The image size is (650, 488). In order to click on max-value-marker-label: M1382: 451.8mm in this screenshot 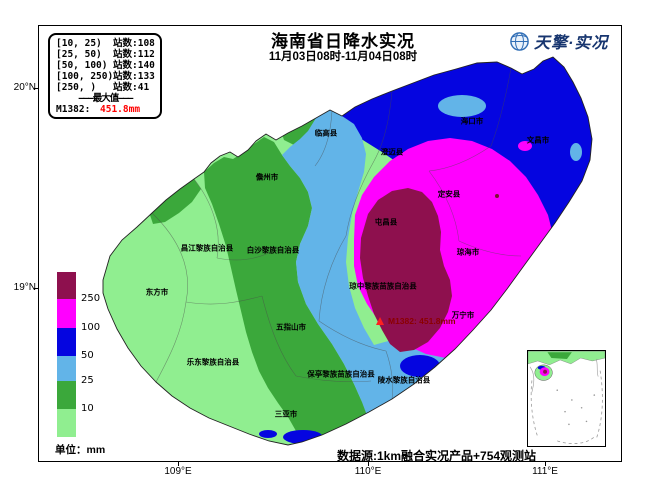, I will do `click(422, 321)`.